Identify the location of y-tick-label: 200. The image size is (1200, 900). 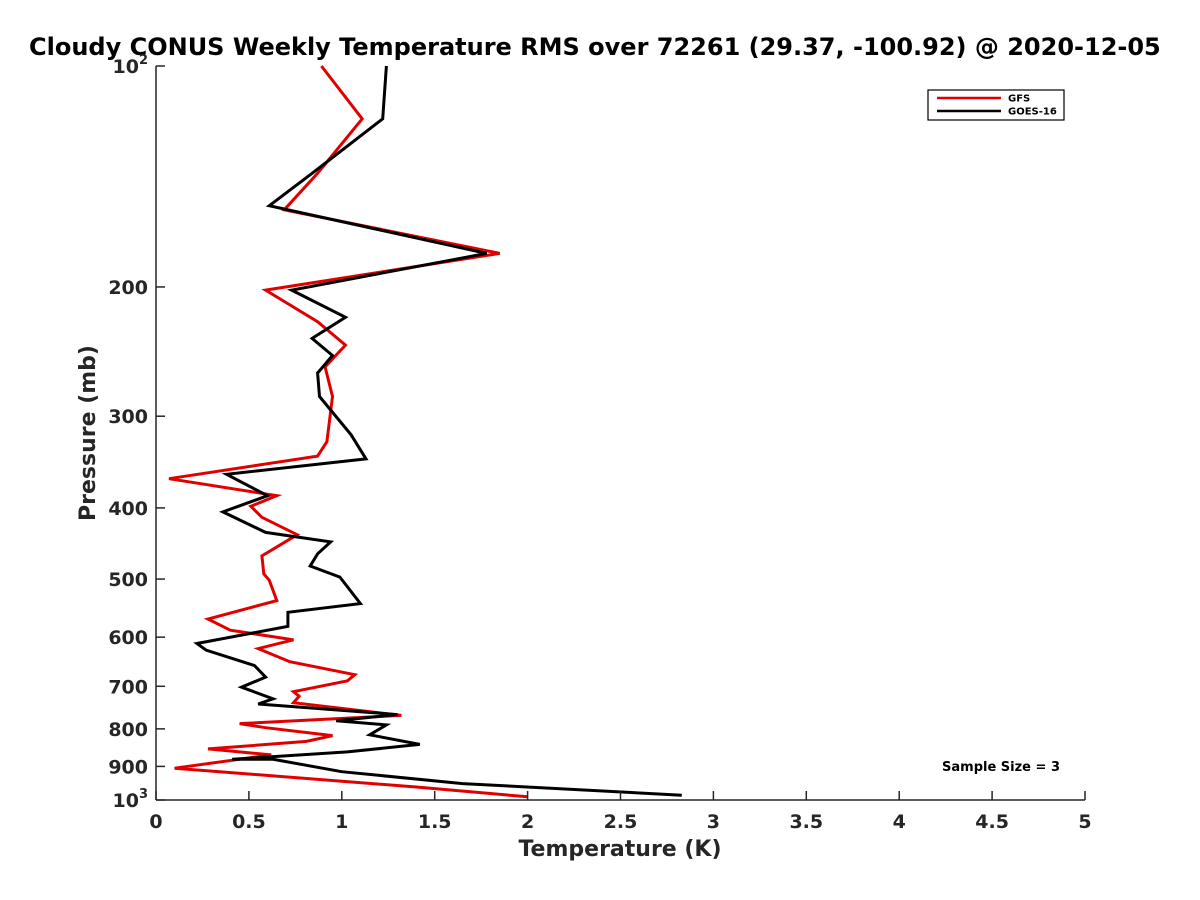
(128, 288).